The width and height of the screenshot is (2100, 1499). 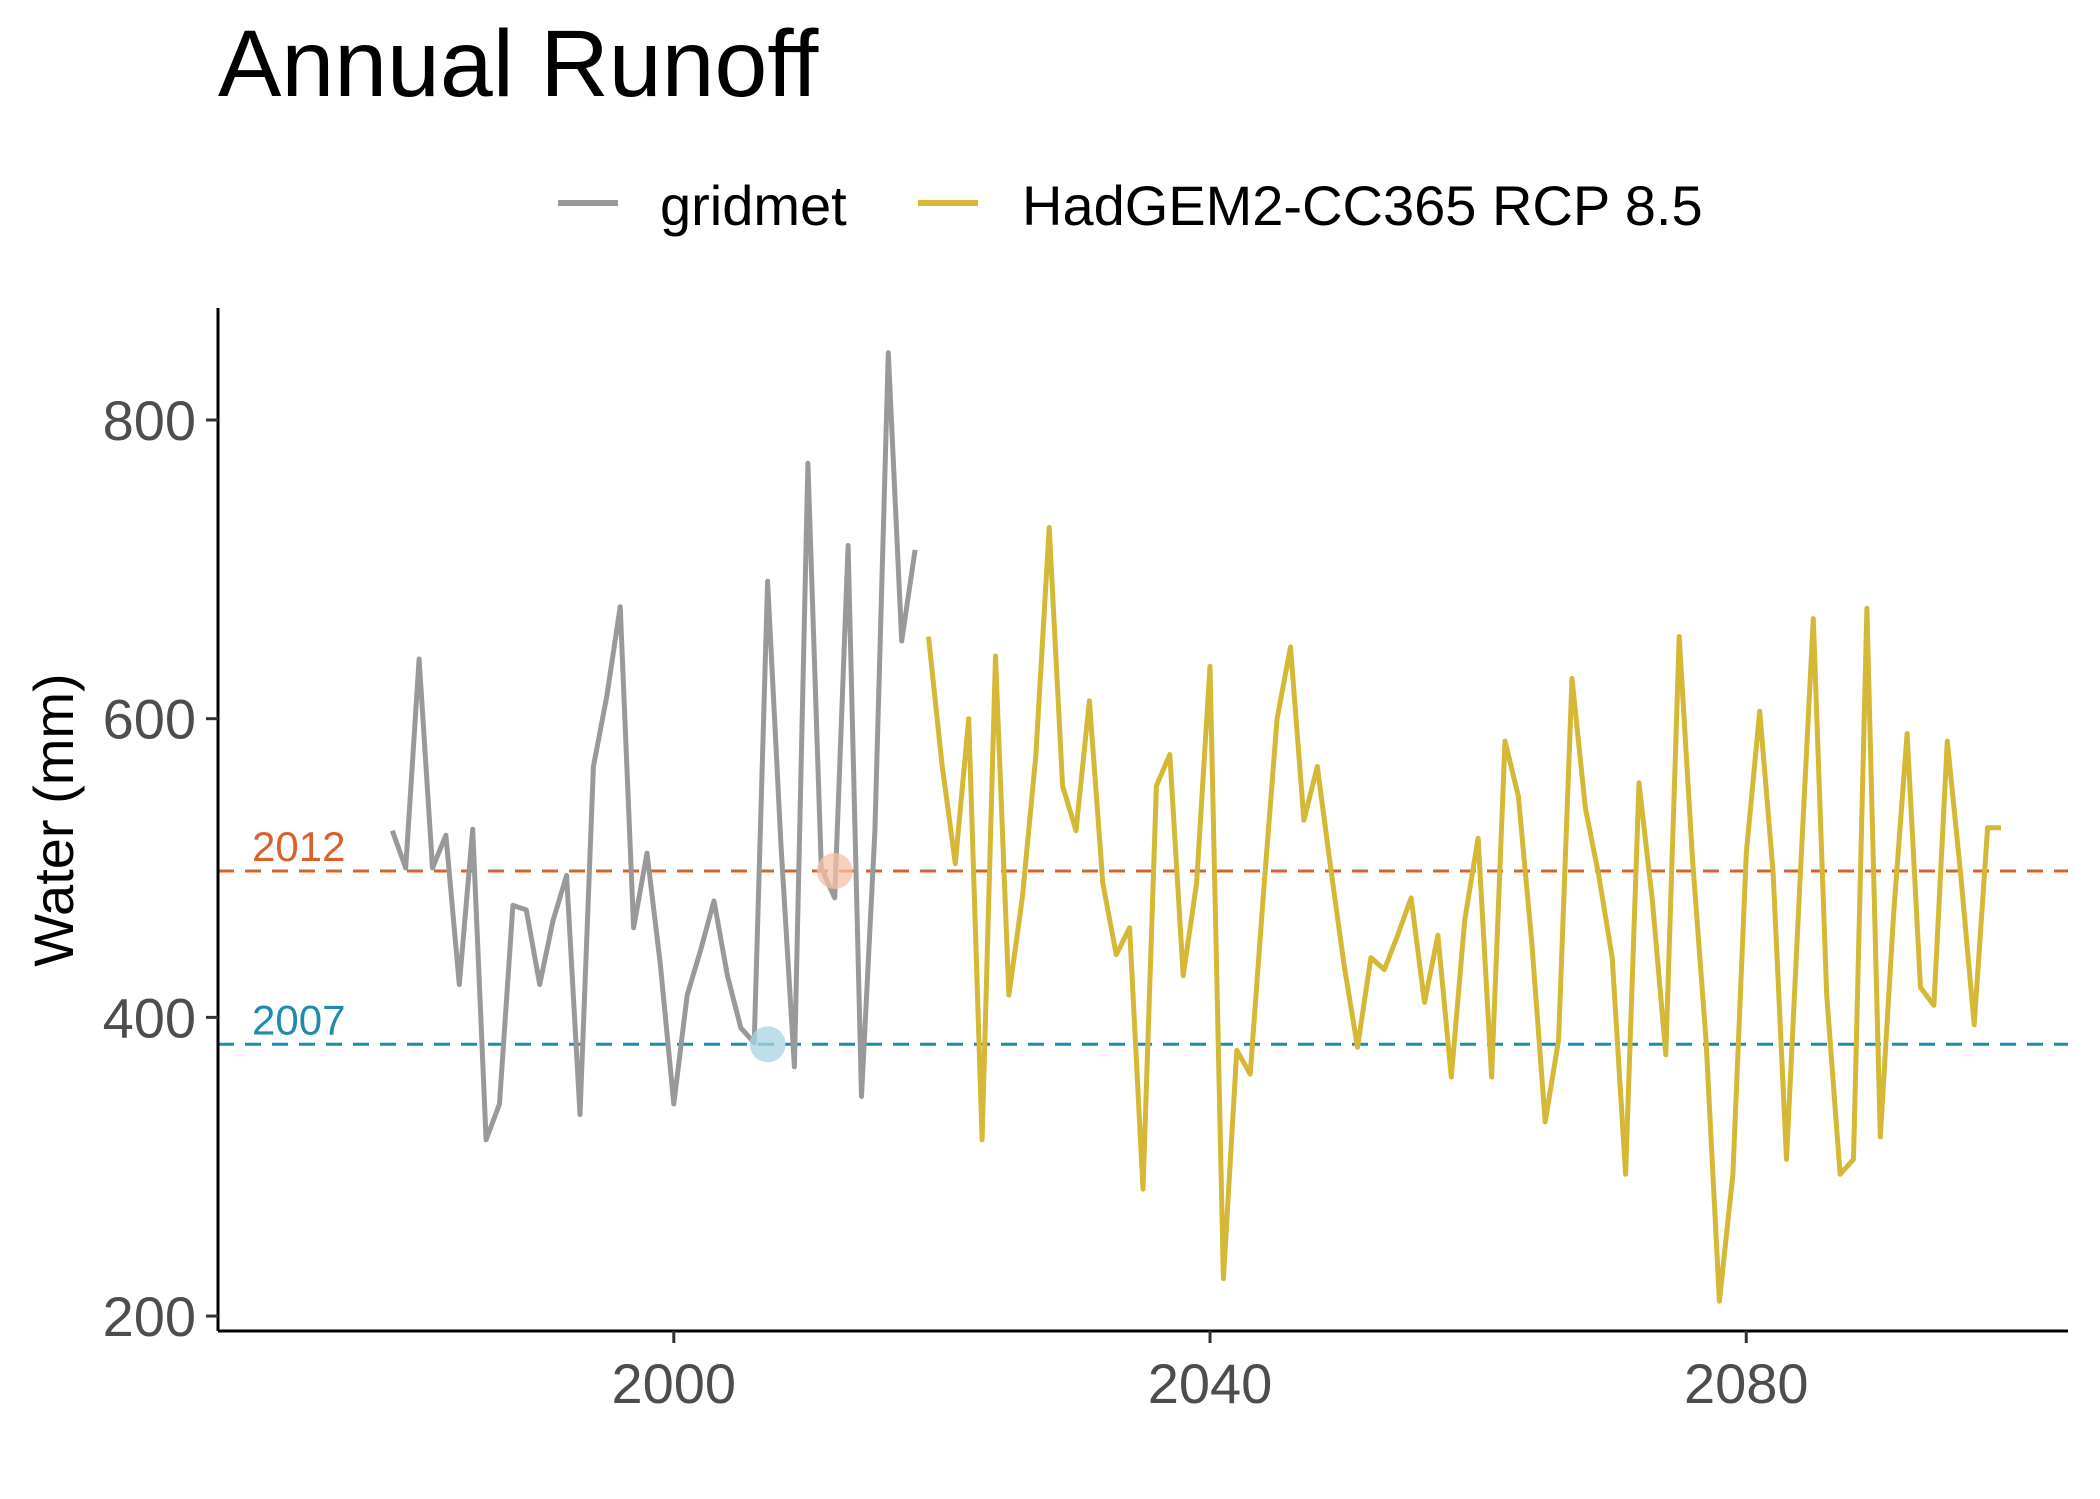 I want to click on legend-label-gridmet: gridmet, so click(x=753, y=205).